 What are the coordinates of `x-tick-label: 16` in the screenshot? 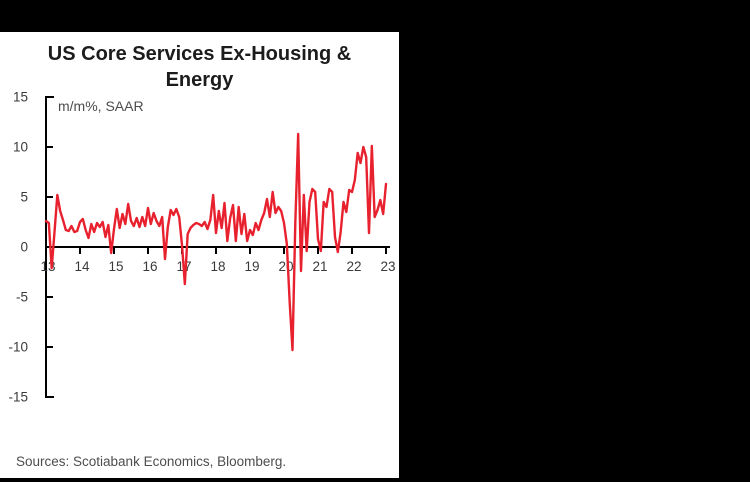 It's located at (149, 266).